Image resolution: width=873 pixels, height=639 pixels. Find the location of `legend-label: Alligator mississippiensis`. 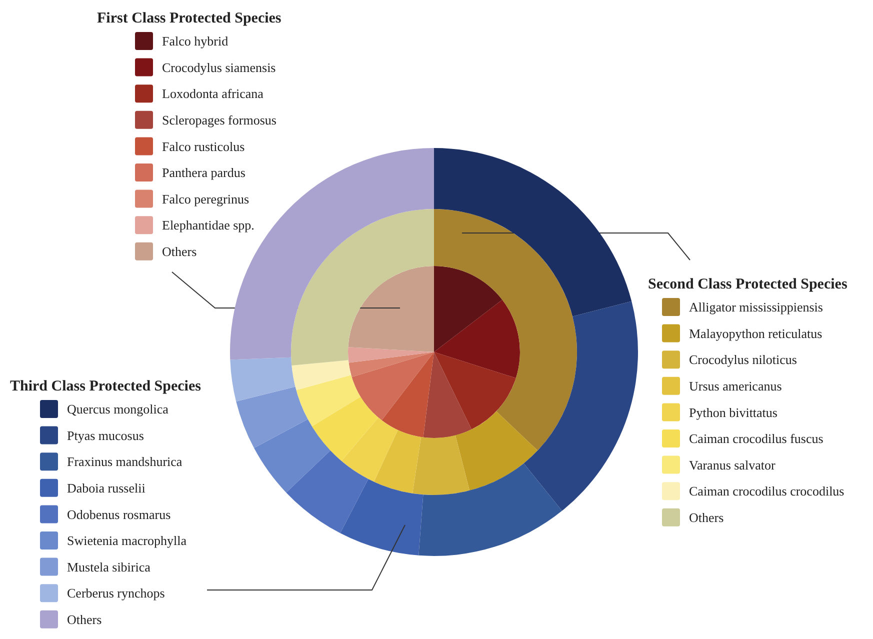

legend-label: Alligator mississippiensis is located at coordinates (756, 307).